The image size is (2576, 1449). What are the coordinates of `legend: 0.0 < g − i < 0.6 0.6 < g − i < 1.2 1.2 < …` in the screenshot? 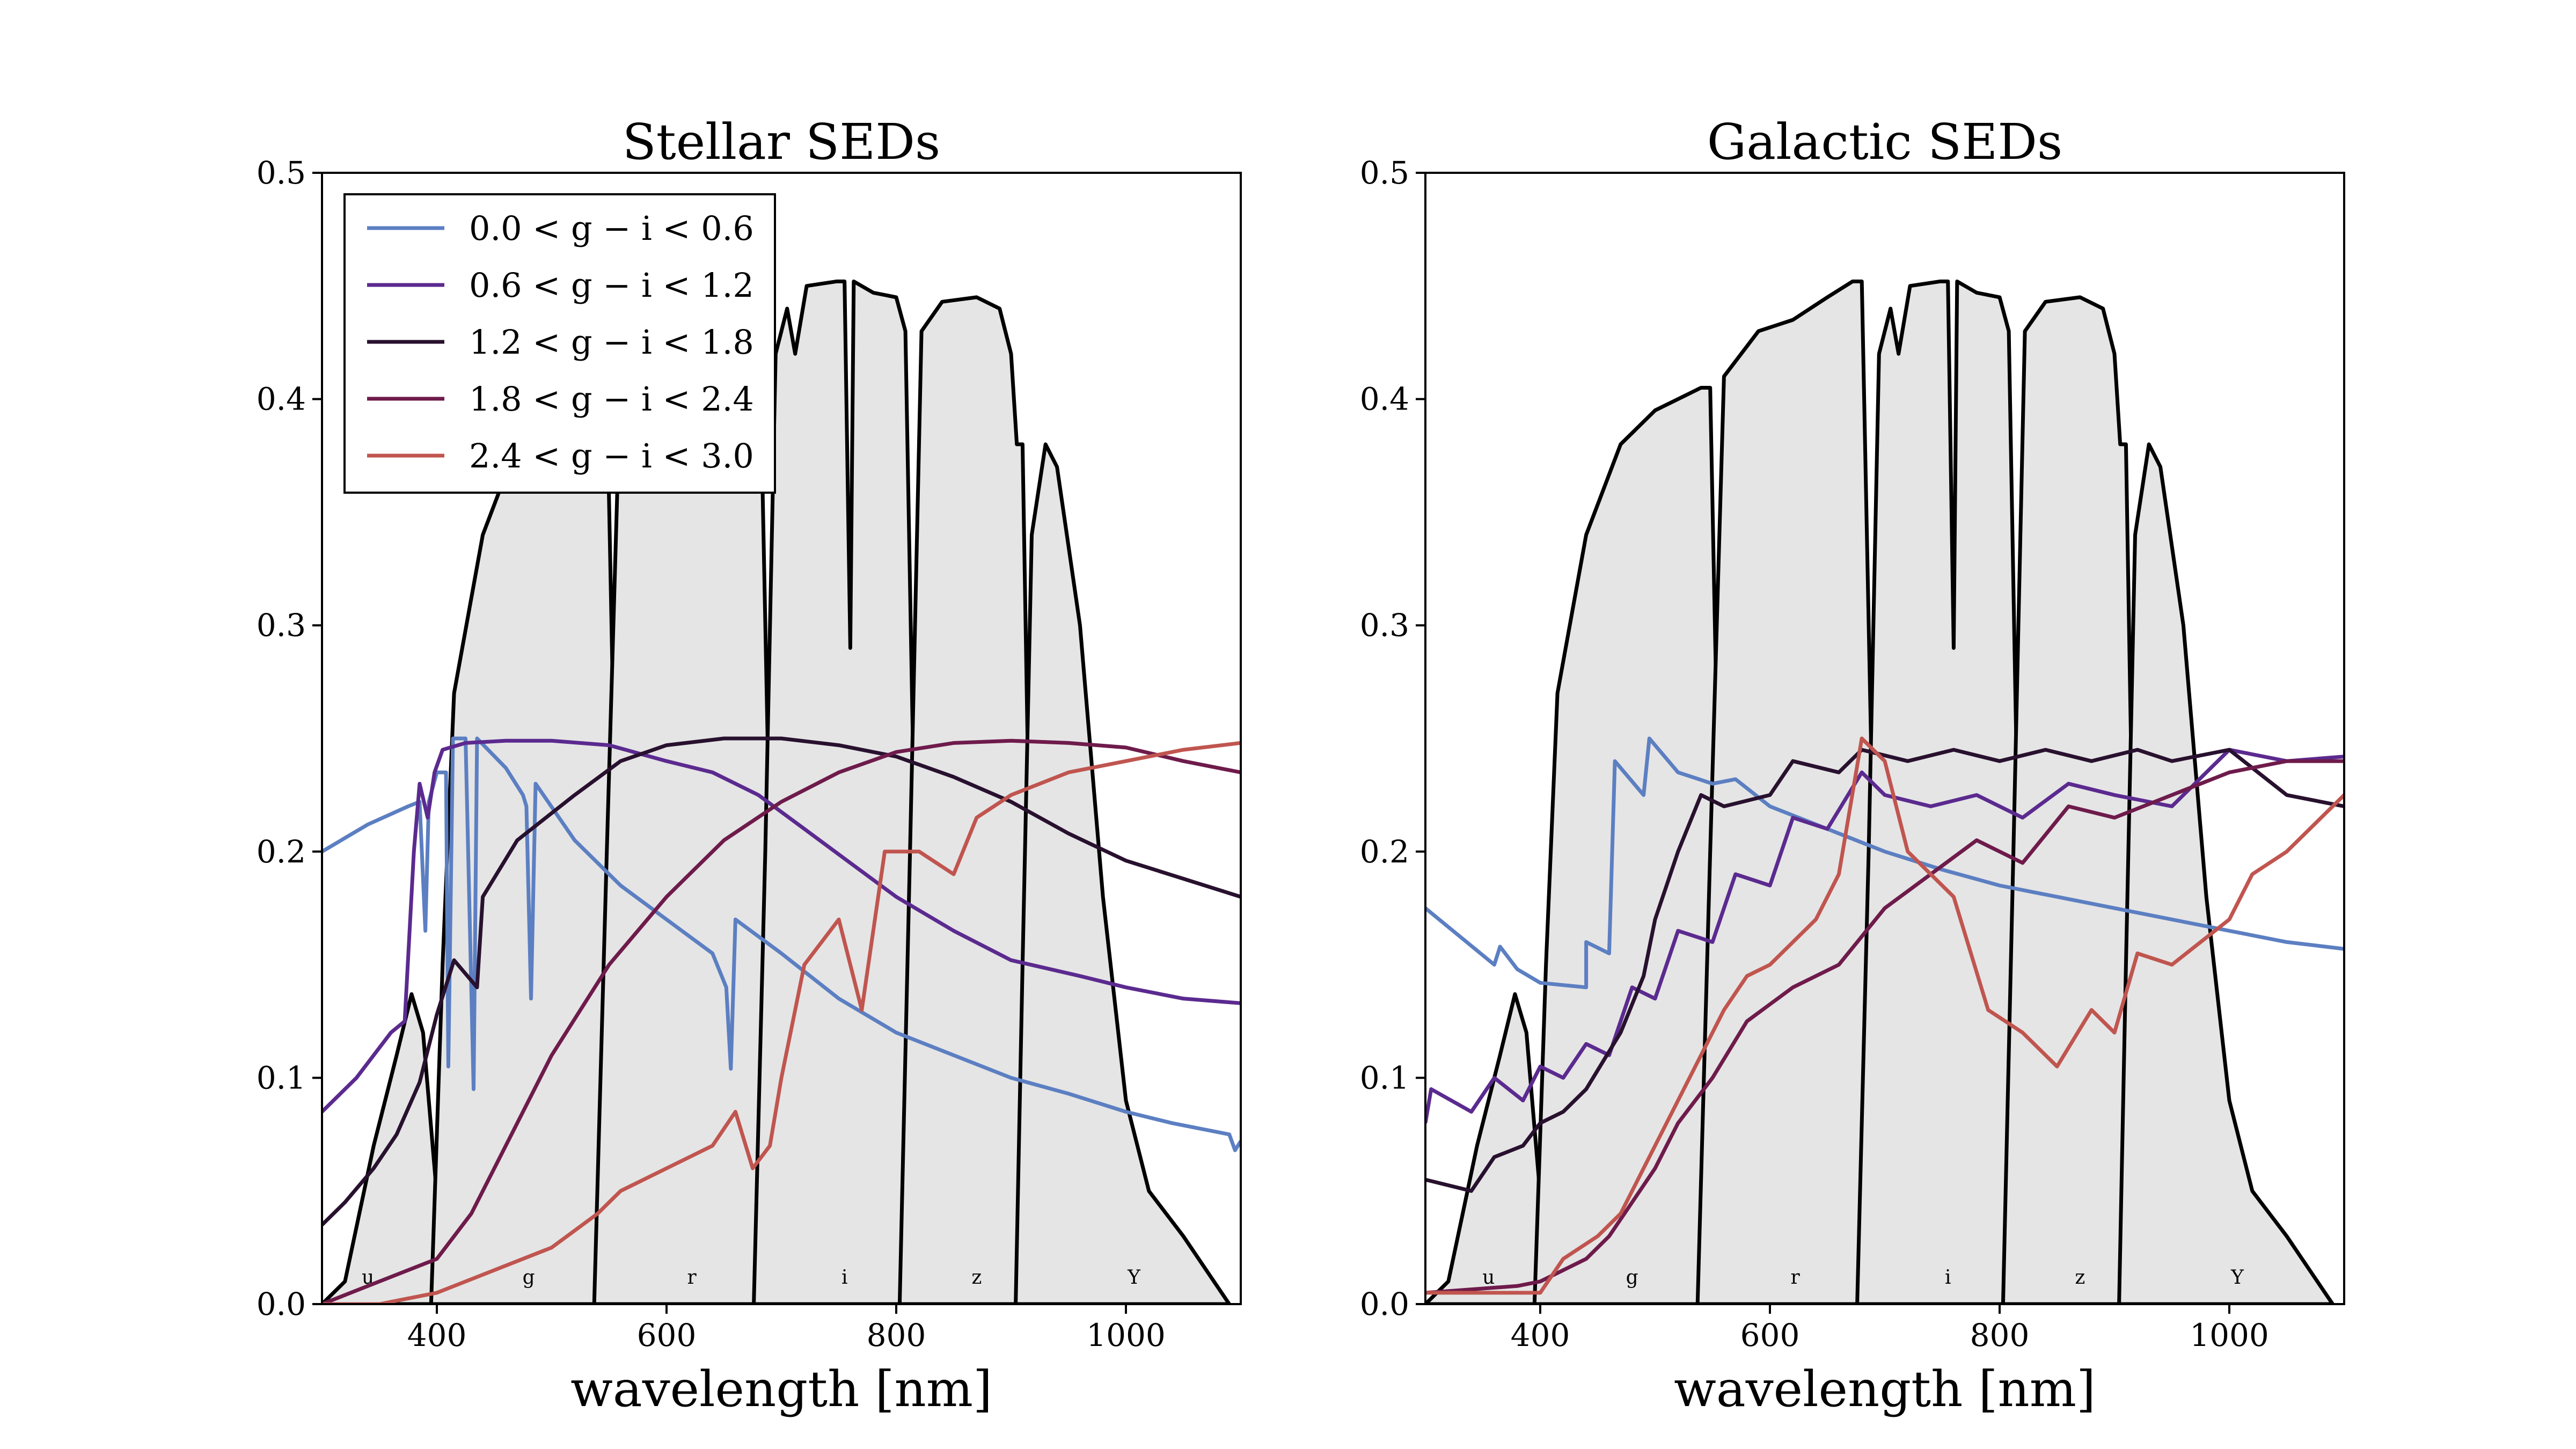 It's located at (559, 343).